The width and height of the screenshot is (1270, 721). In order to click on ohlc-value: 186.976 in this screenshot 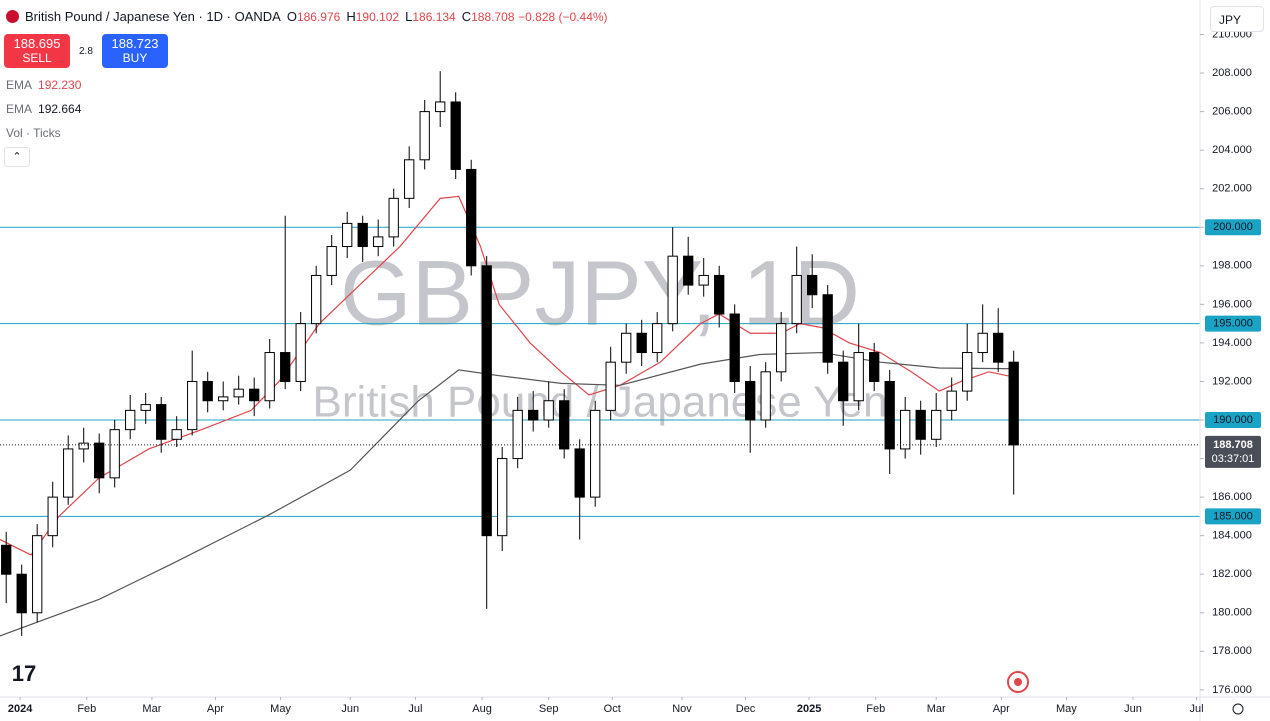, I will do `click(318, 17)`.